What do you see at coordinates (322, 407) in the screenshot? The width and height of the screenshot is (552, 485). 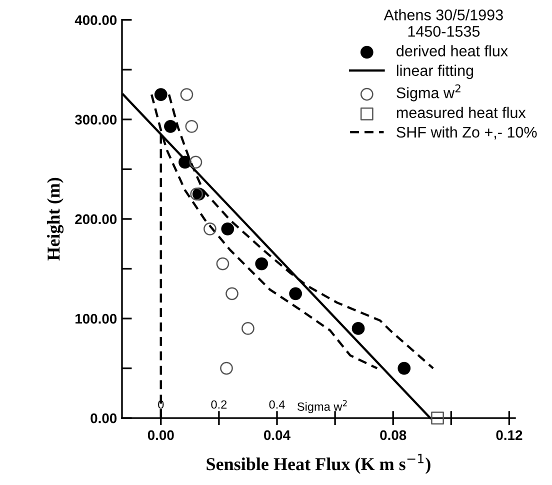 I see `x2-axis-title: Sigma w$^{2}$` at bounding box center [322, 407].